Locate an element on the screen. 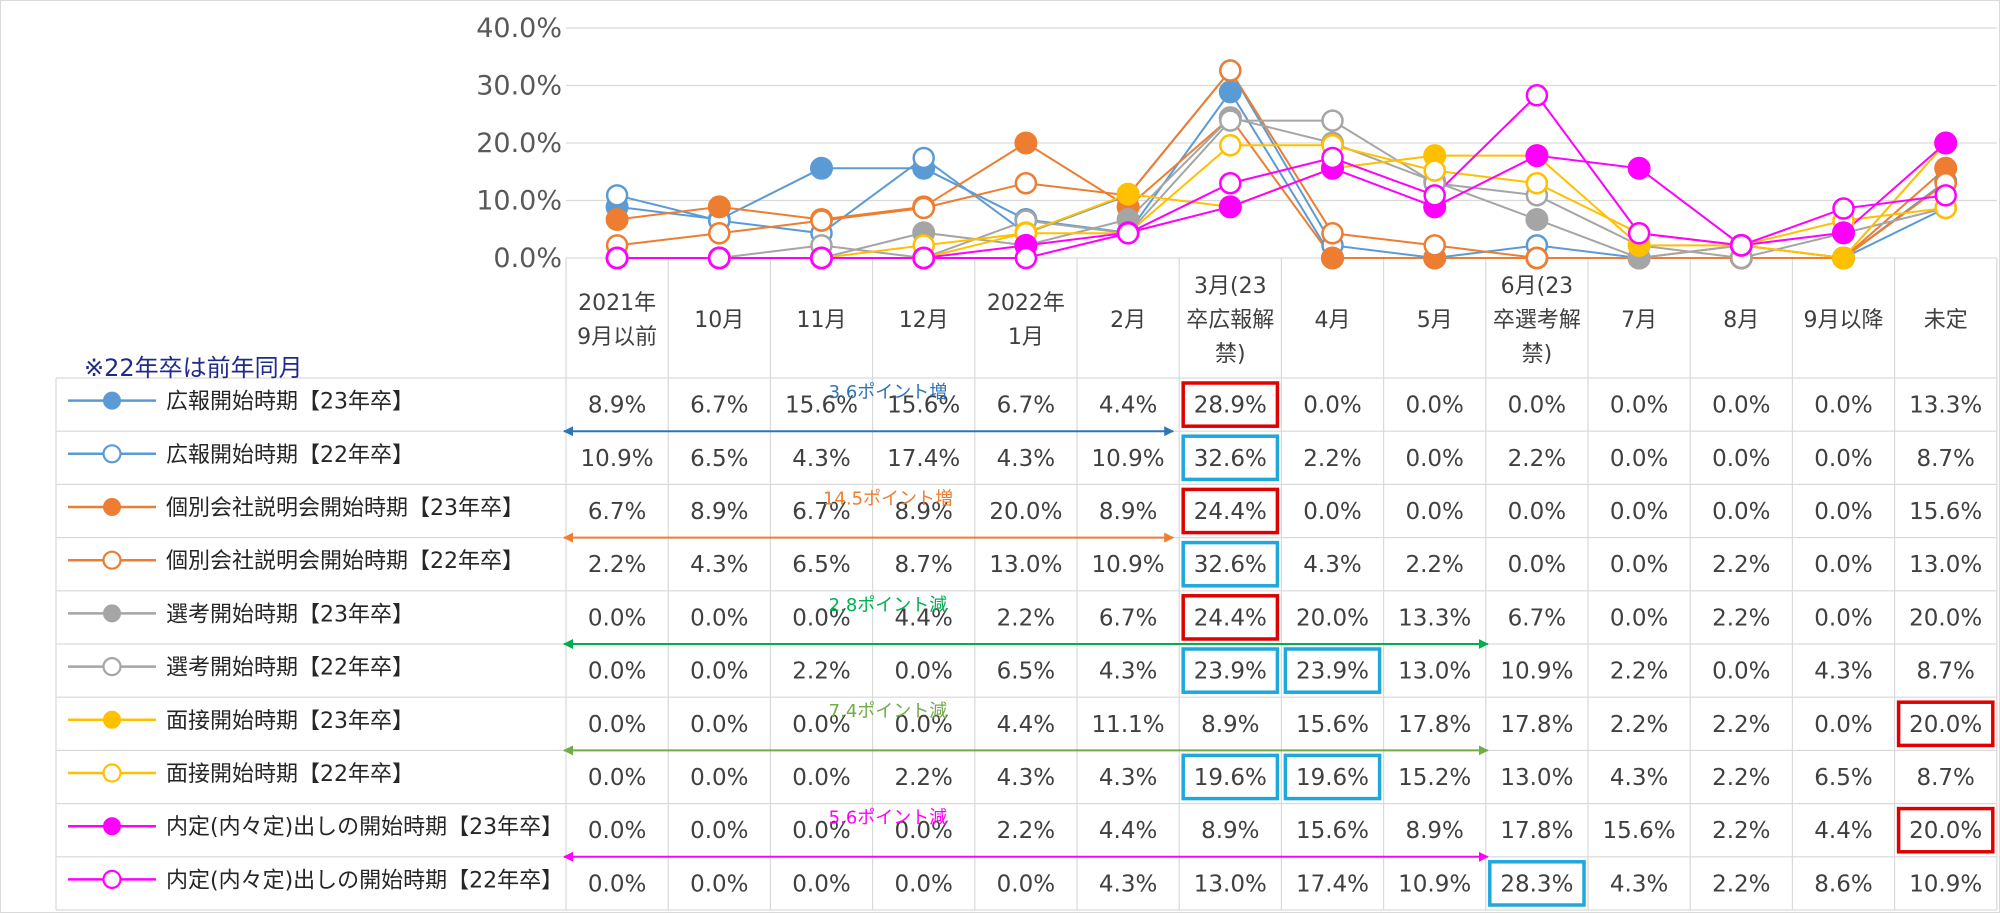 This screenshot has height=913, width=2000. series-name: 広報開始時期【23年卒】 is located at coordinates (290, 402).